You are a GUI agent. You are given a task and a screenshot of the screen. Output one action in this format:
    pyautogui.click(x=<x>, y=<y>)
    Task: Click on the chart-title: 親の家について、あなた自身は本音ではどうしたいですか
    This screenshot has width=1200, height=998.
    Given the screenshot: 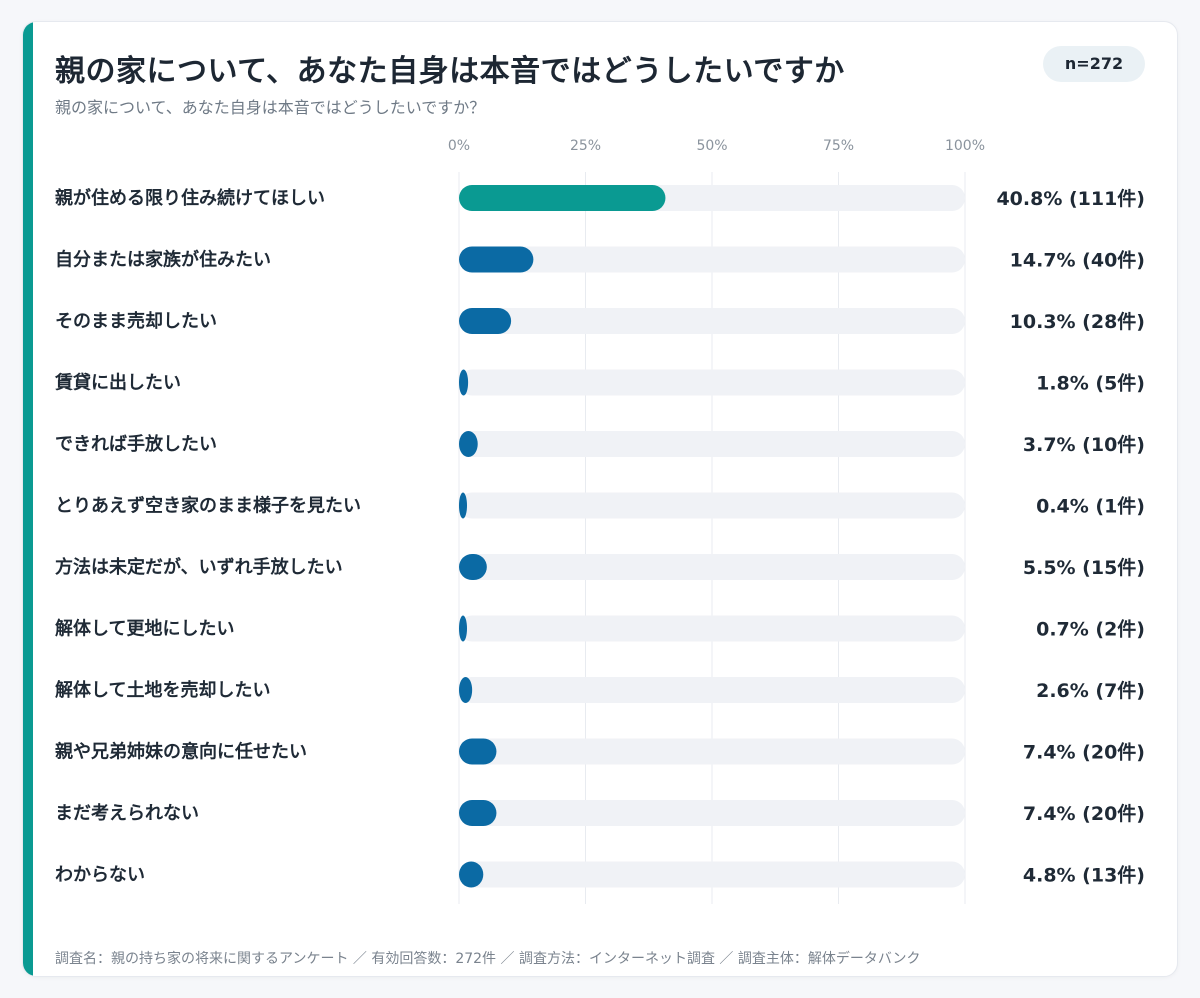 What is the action you would take?
    pyautogui.click(x=450, y=71)
    